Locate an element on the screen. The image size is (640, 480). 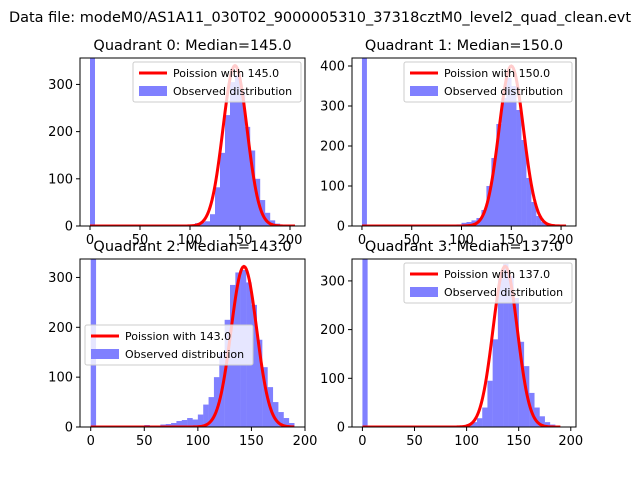
subplot-title: Quadrant 0: Median=145.0 is located at coordinates (192, 46).